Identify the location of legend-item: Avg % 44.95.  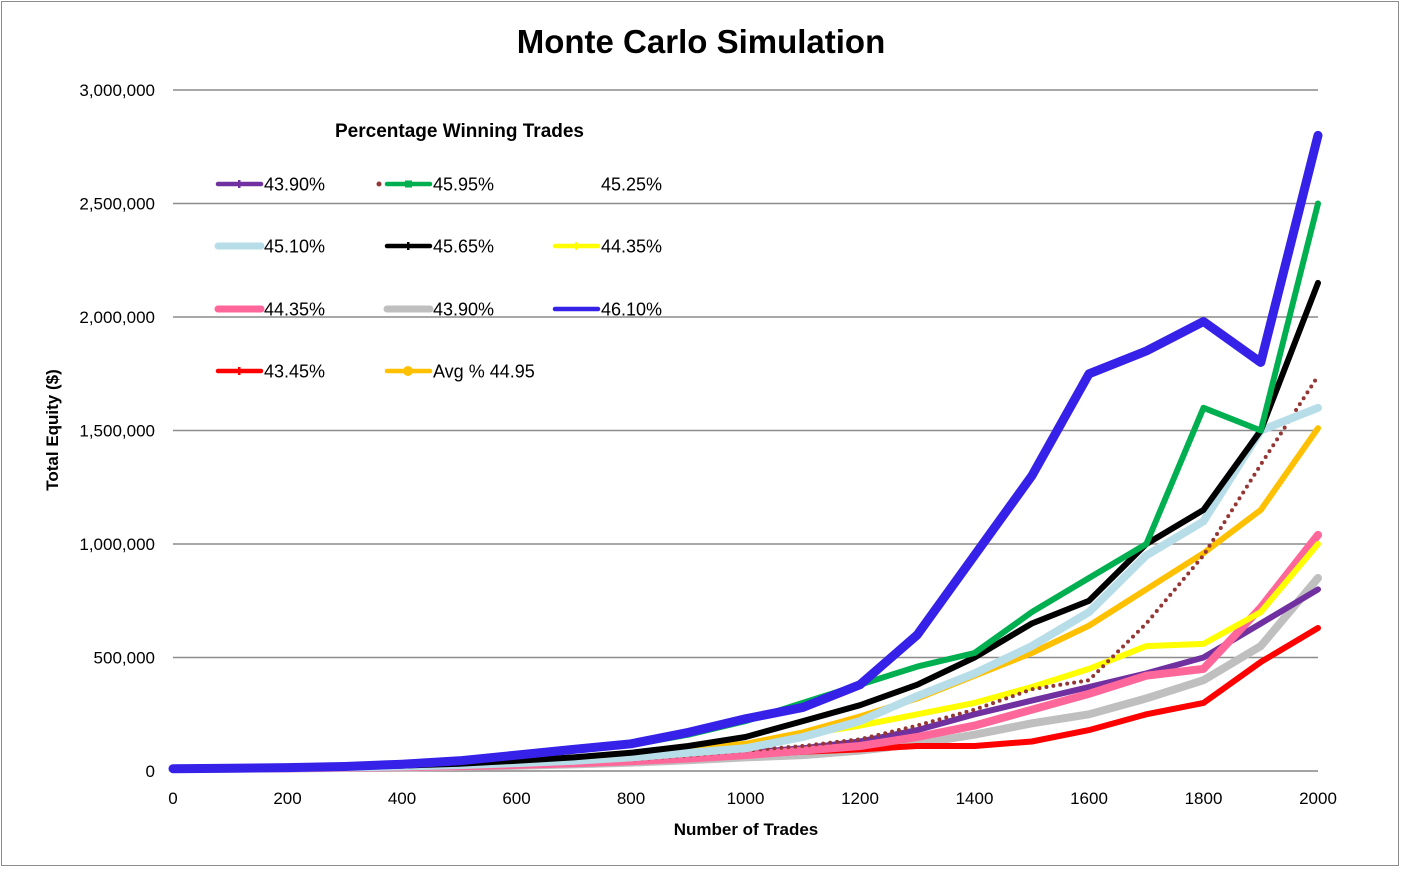
(459, 372).